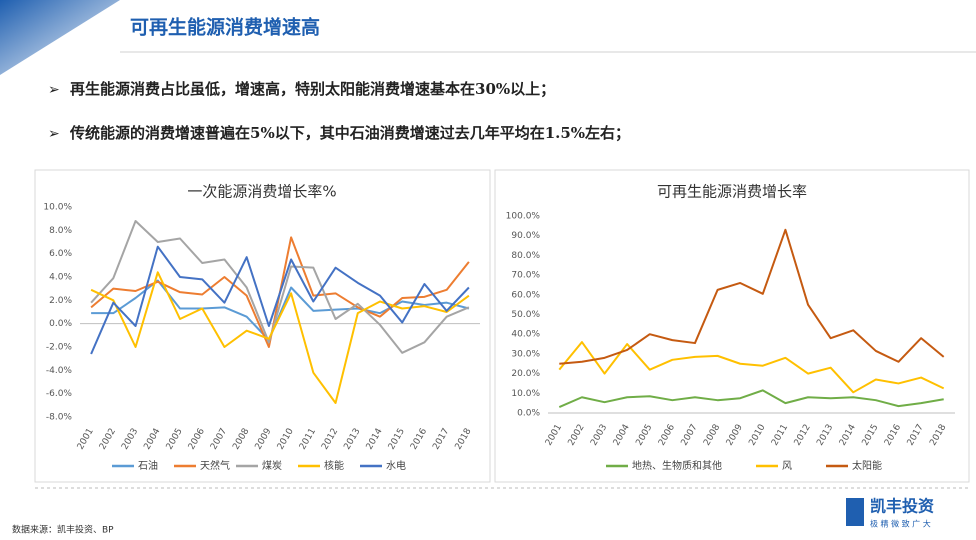 The image size is (976, 540). I want to click on slide-title: 可再生能源消费增速高, so click(225, 27).